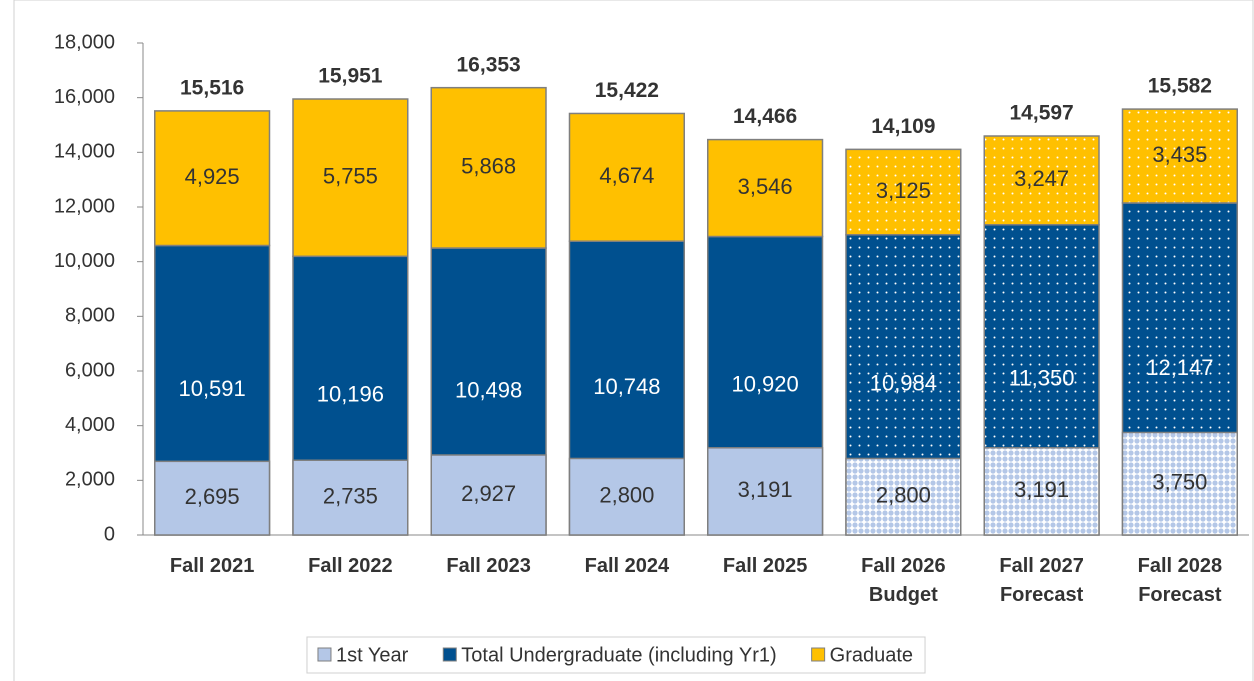 This screenshot has width=1254, height=681. I want to click on value-label: 2,695, so click(212, 496).